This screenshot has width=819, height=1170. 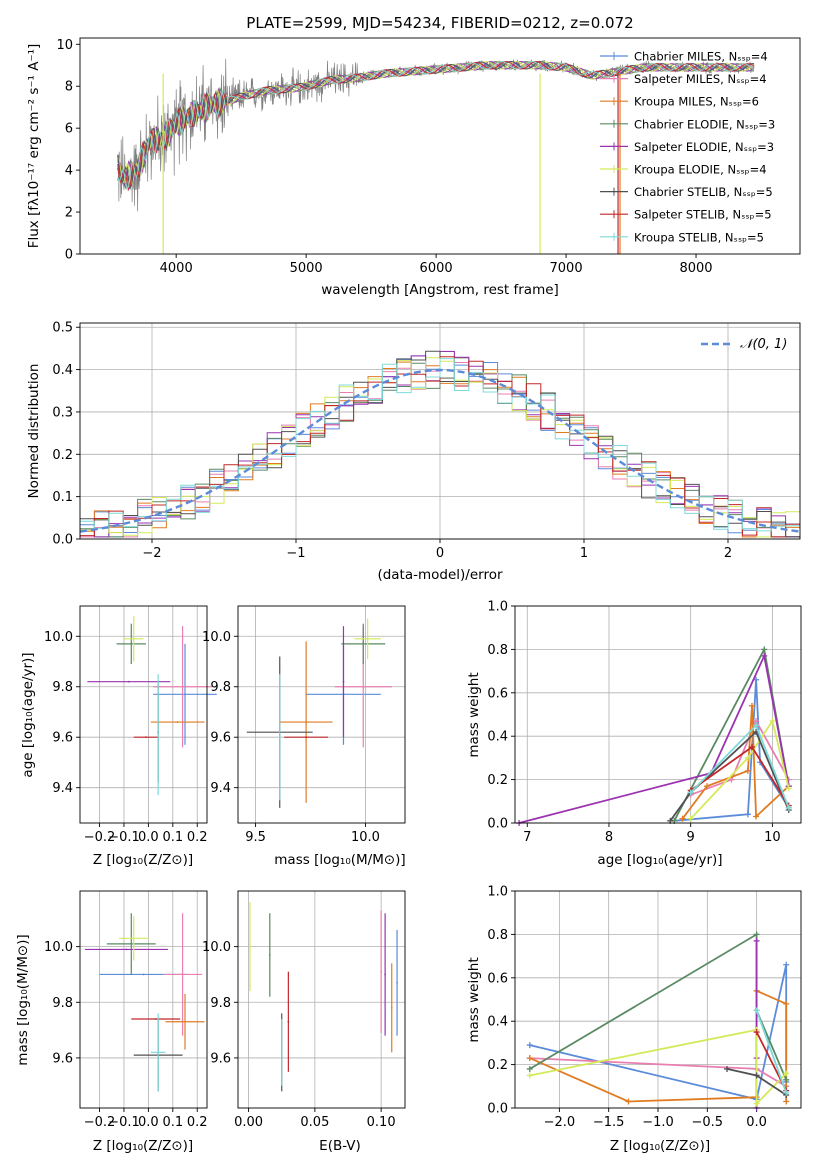 What do you see at coordinates (339, 860) in the screenshot?
I see `age-mass-xlabel: mass [log₁₀(M/M⊙)]` at bounding box center [339, 860].